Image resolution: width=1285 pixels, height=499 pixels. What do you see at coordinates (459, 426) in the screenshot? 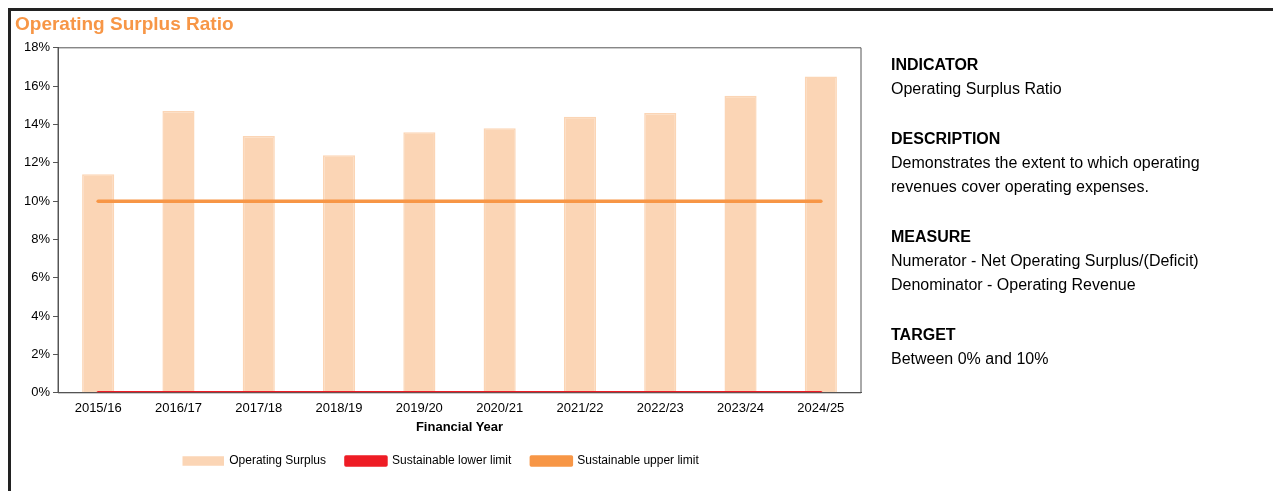
I see `x-axis-title: Financial Year` at bounding box center [459, 426].